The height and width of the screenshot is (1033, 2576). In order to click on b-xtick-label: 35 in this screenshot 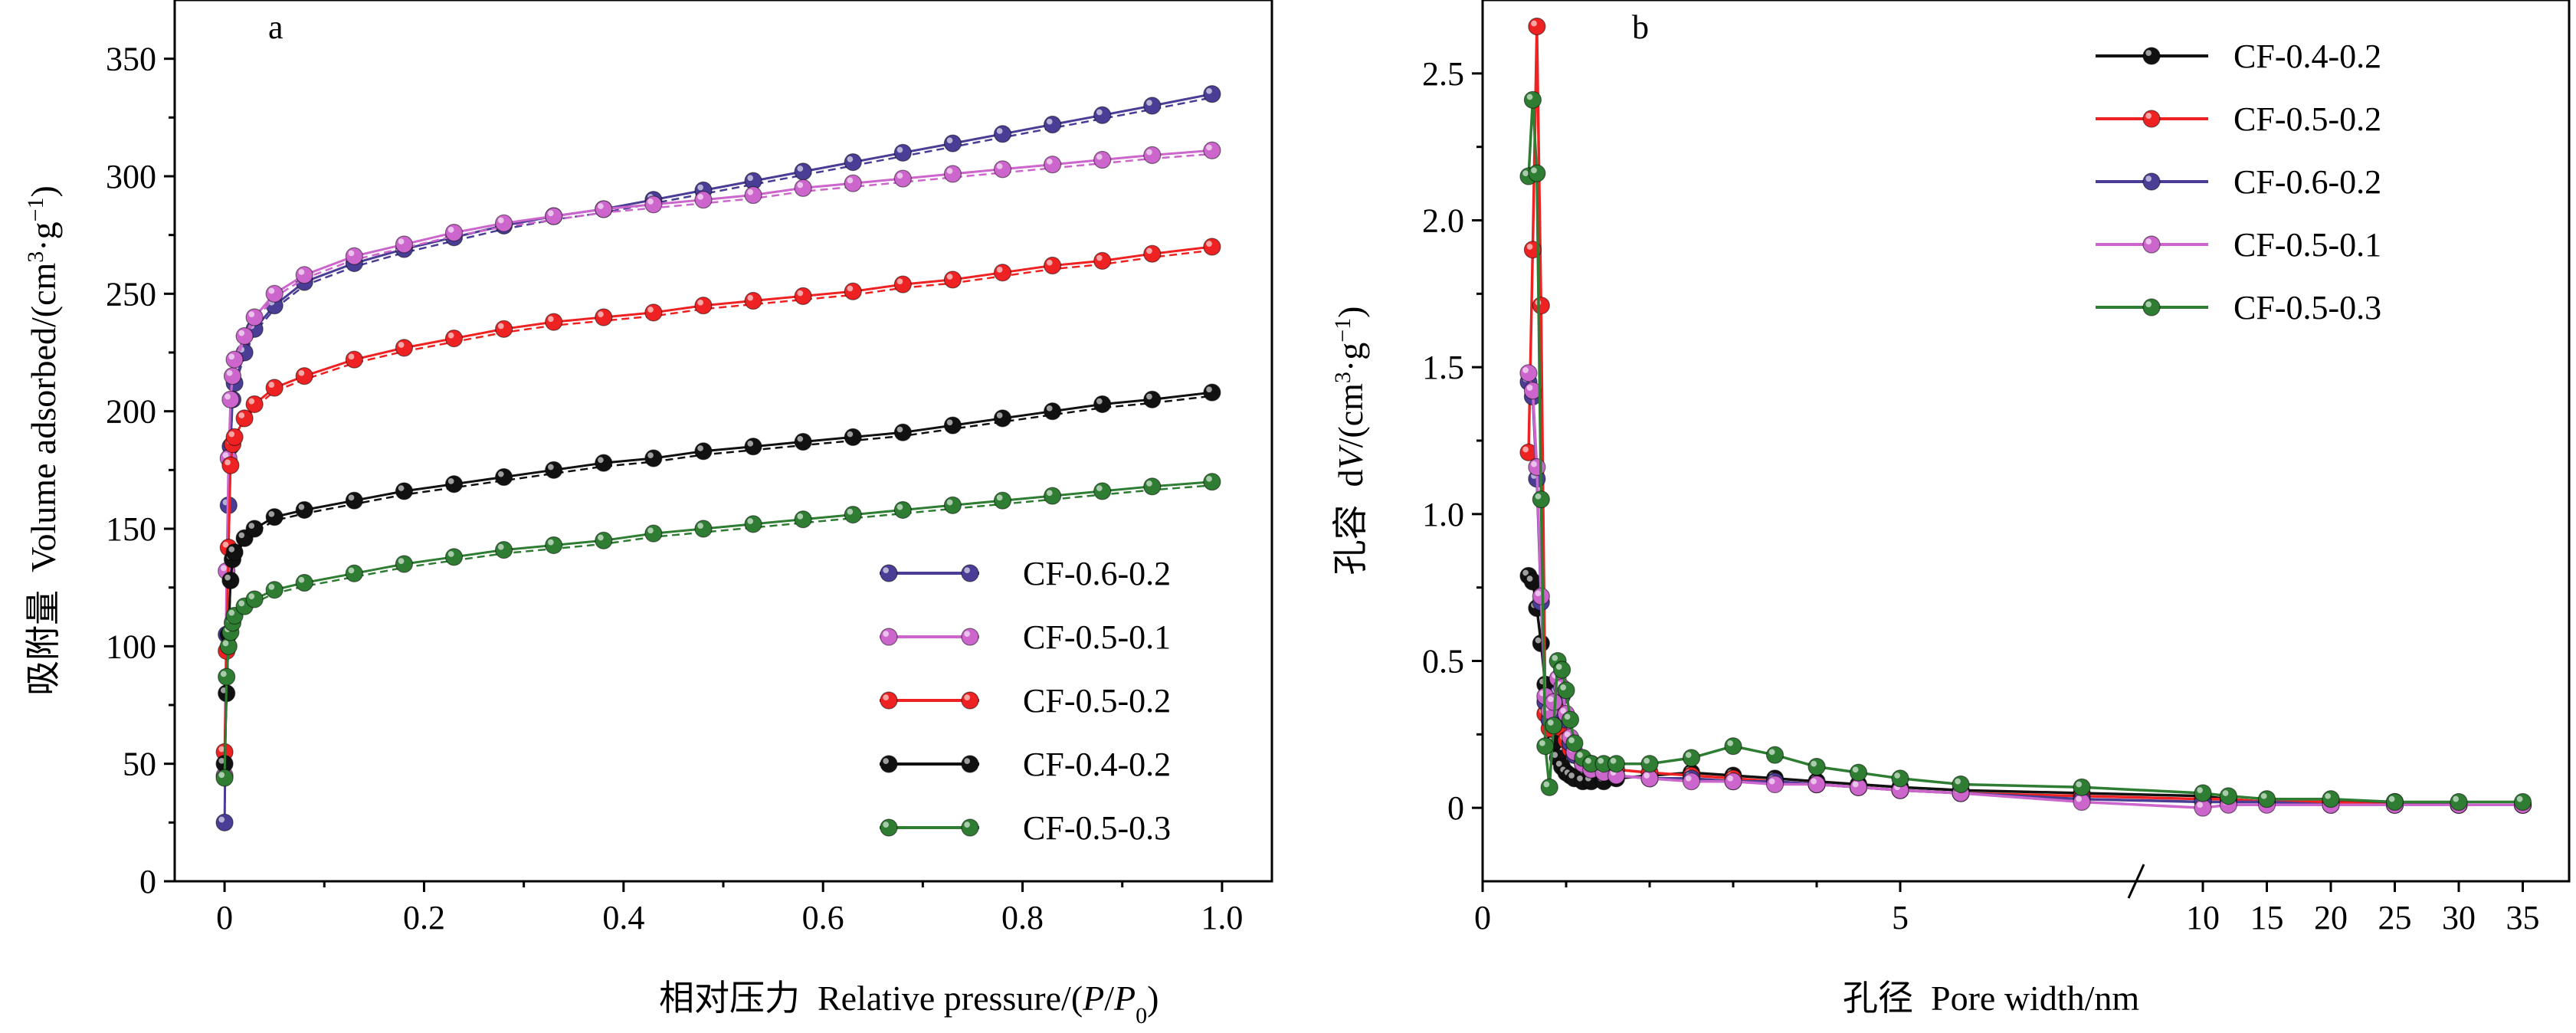, I will do `click(2523, 917)`.